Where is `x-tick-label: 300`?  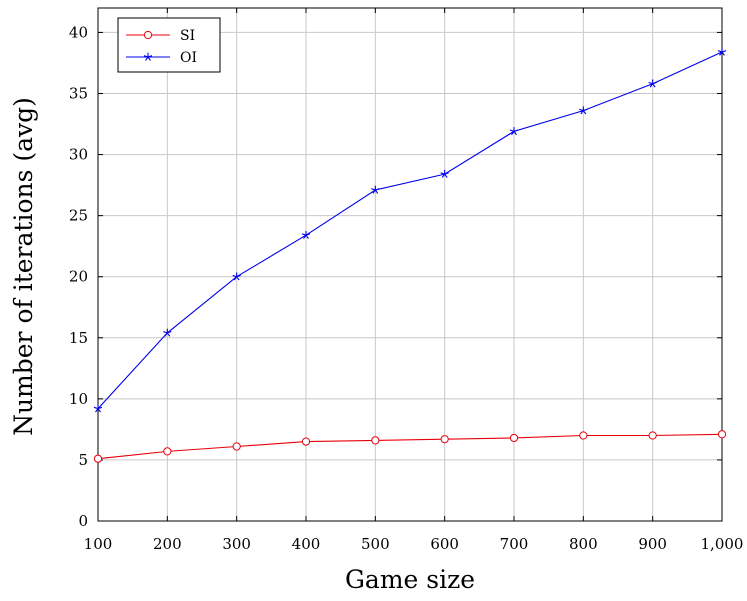 x-tick-label: 300 is located at coordinates (236, 544).